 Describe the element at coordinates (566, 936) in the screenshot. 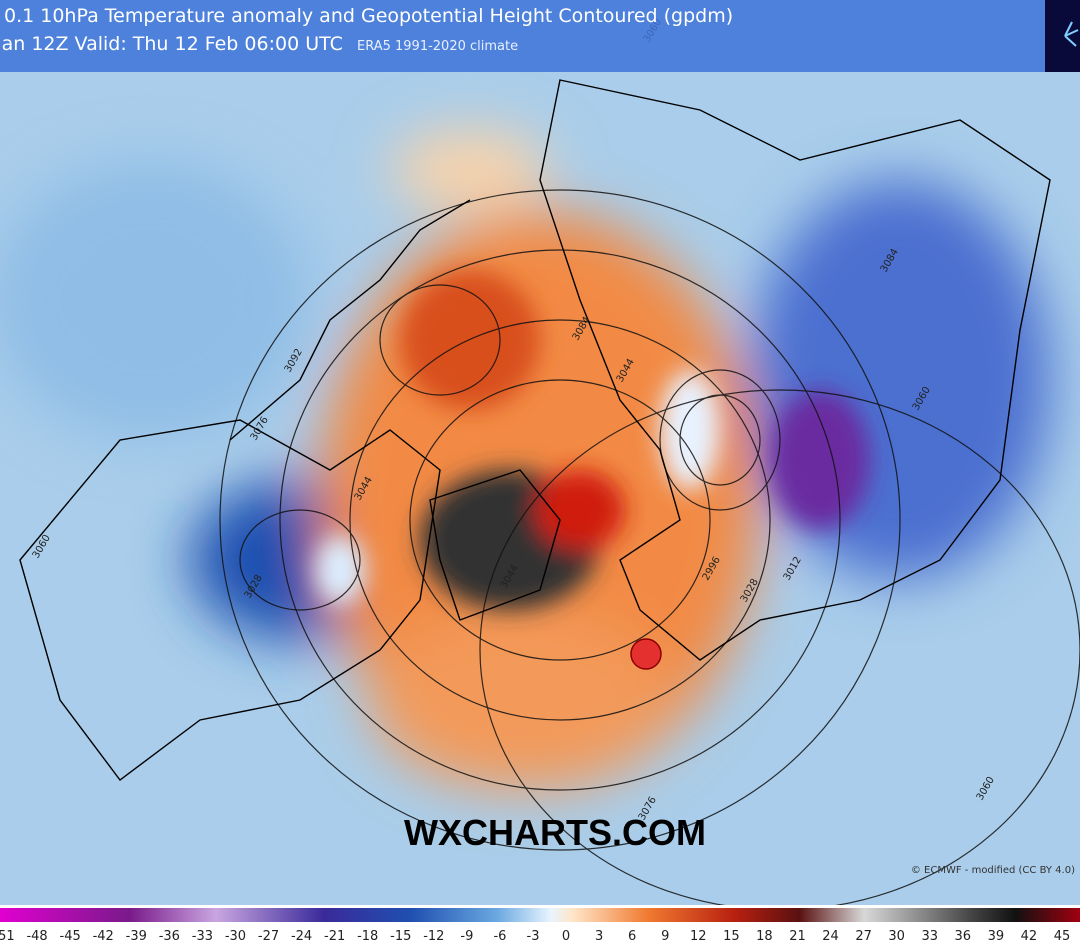

I see `colorbar-tick-label: 0` at that location.